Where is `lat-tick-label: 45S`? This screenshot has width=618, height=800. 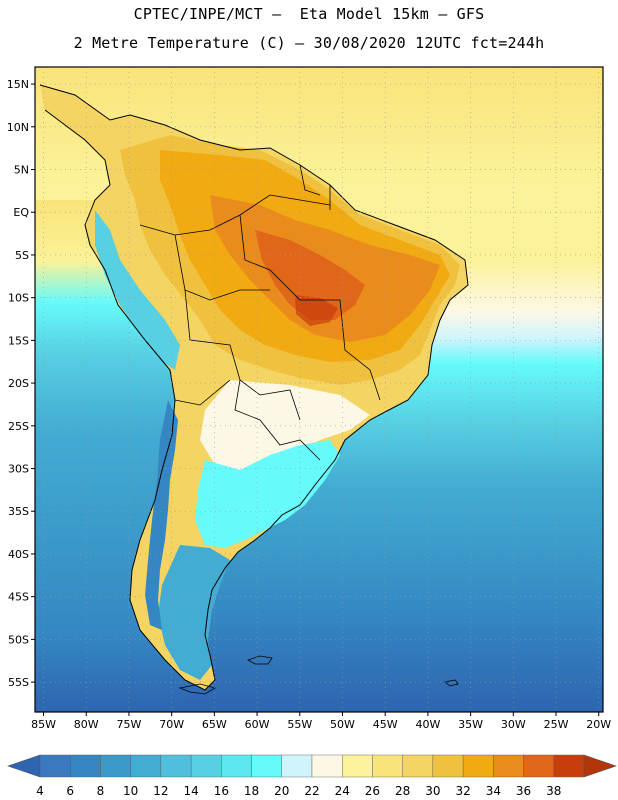
lat-tick-label: 45S is located at coordinates (18, 597).